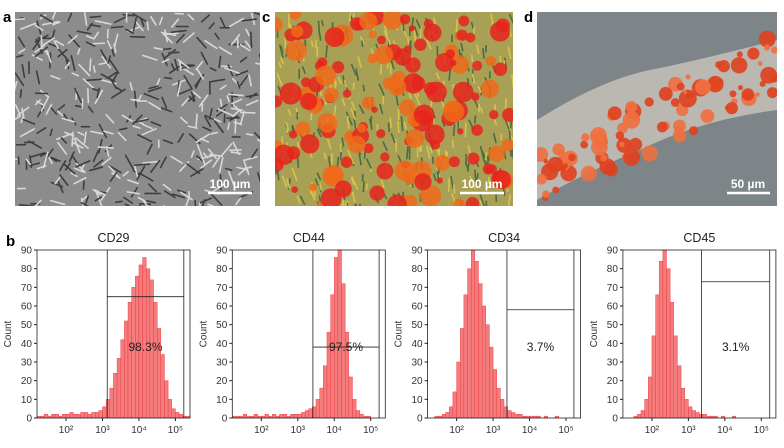 This screenshot has width=784, height=448. What do you see at coordinates (417, 307) in the screenshot?
I see `y-tick-label: 60` at bounding box center [417, 307].